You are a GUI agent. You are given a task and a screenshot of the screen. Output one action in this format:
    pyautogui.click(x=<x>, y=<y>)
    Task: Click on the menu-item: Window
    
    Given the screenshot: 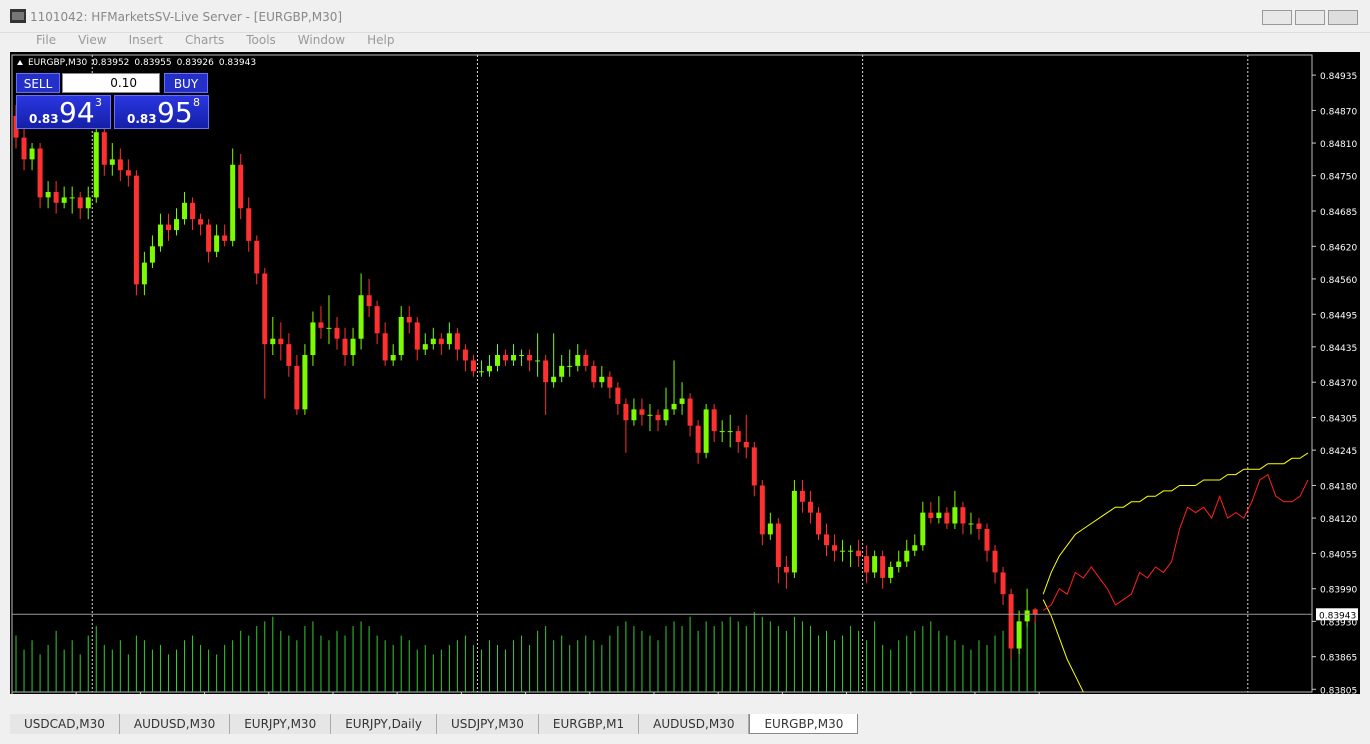 What is the action you would take?
    pyautogui.click(x=321, y=40)
    